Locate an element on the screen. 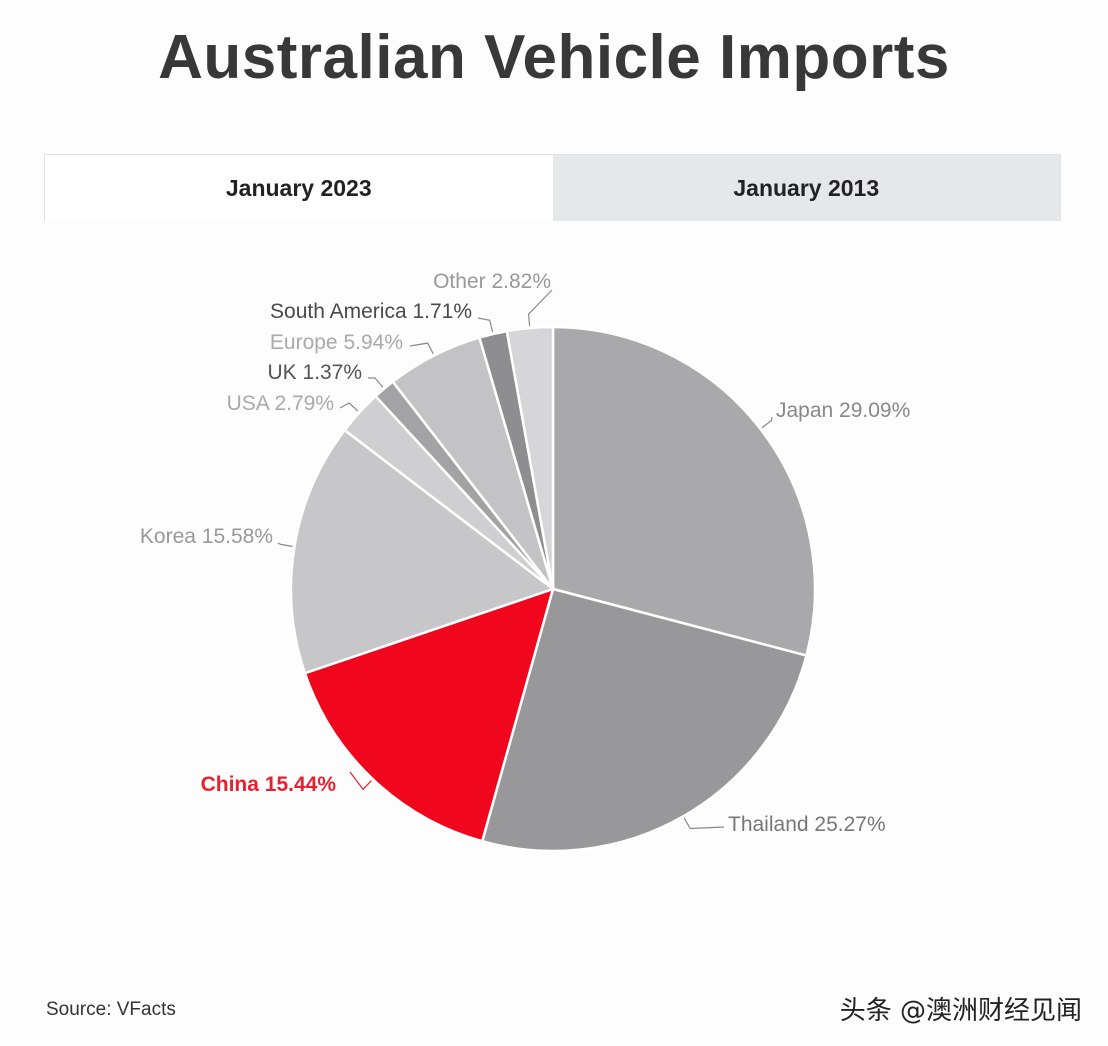 This screenshot has width=1108, height=1046. label-china: China 15.44% is located at coordinates (269, 784).